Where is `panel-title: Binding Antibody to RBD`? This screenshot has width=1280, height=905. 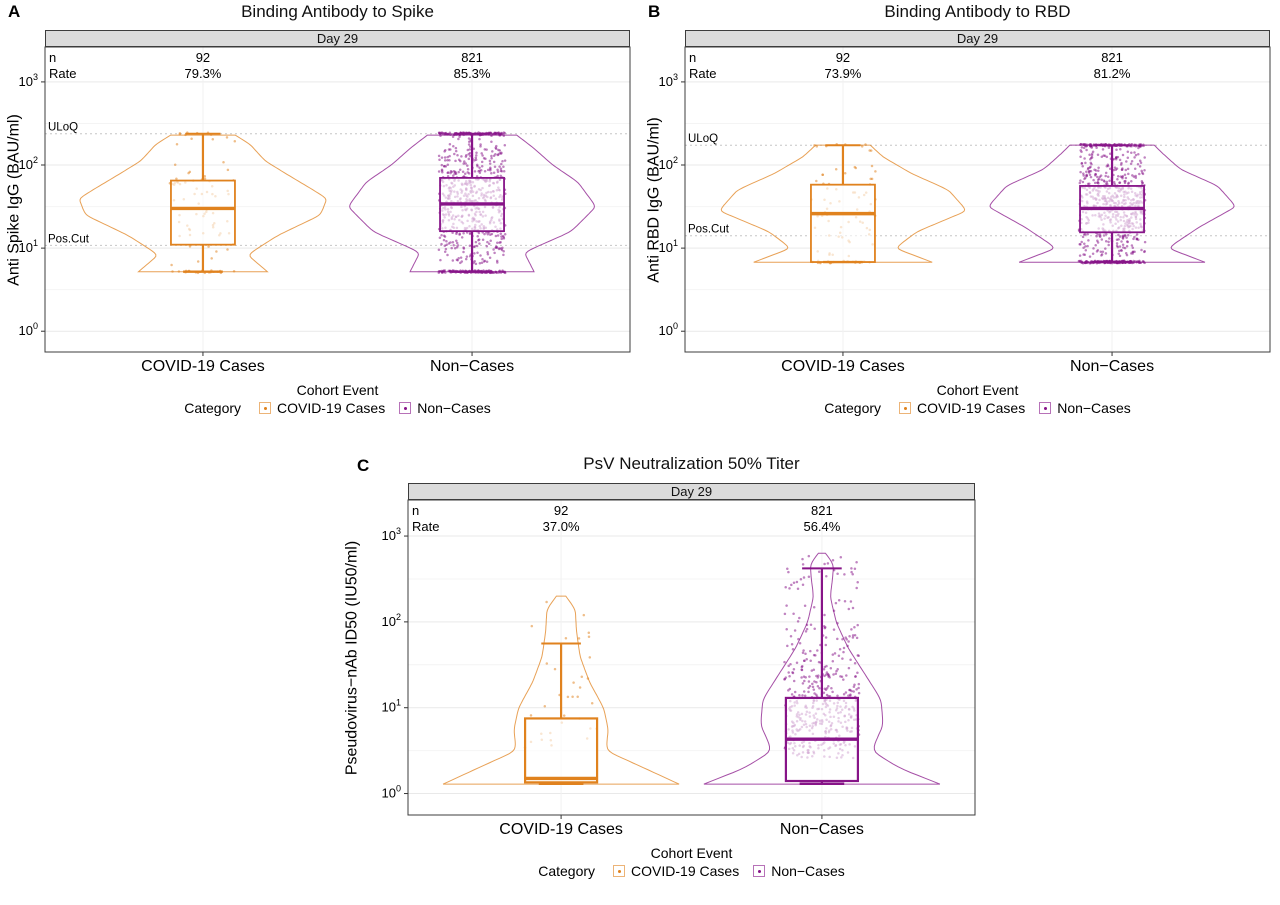
panel-title: Binding Antibody to RBD is located at coordinates (977, 11).